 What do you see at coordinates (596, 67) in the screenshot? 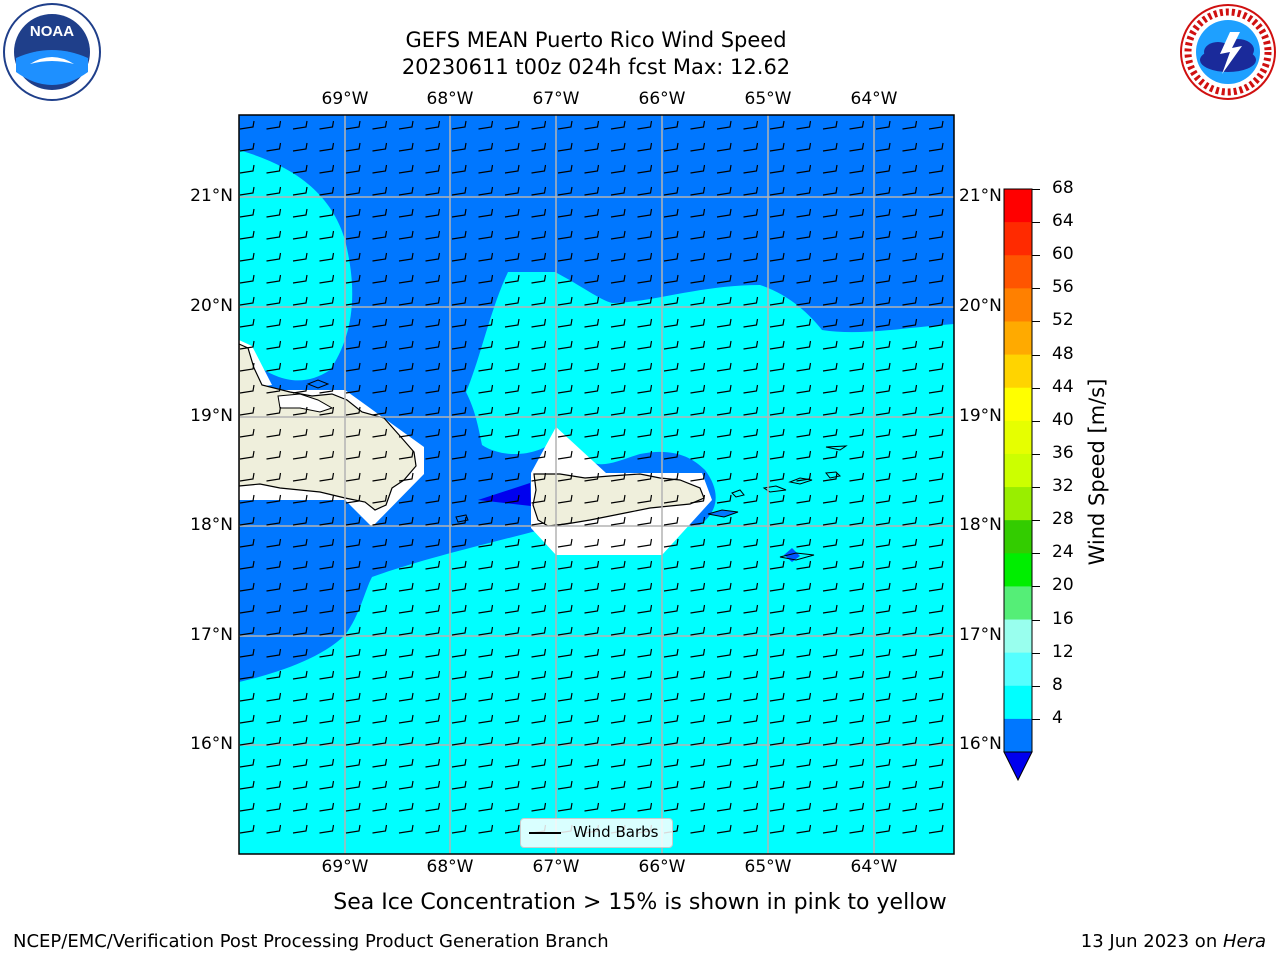
I see `map-subtitle: 20230611 t00z 024h fcst Max: 12.62` at bounding box center [596, 67].